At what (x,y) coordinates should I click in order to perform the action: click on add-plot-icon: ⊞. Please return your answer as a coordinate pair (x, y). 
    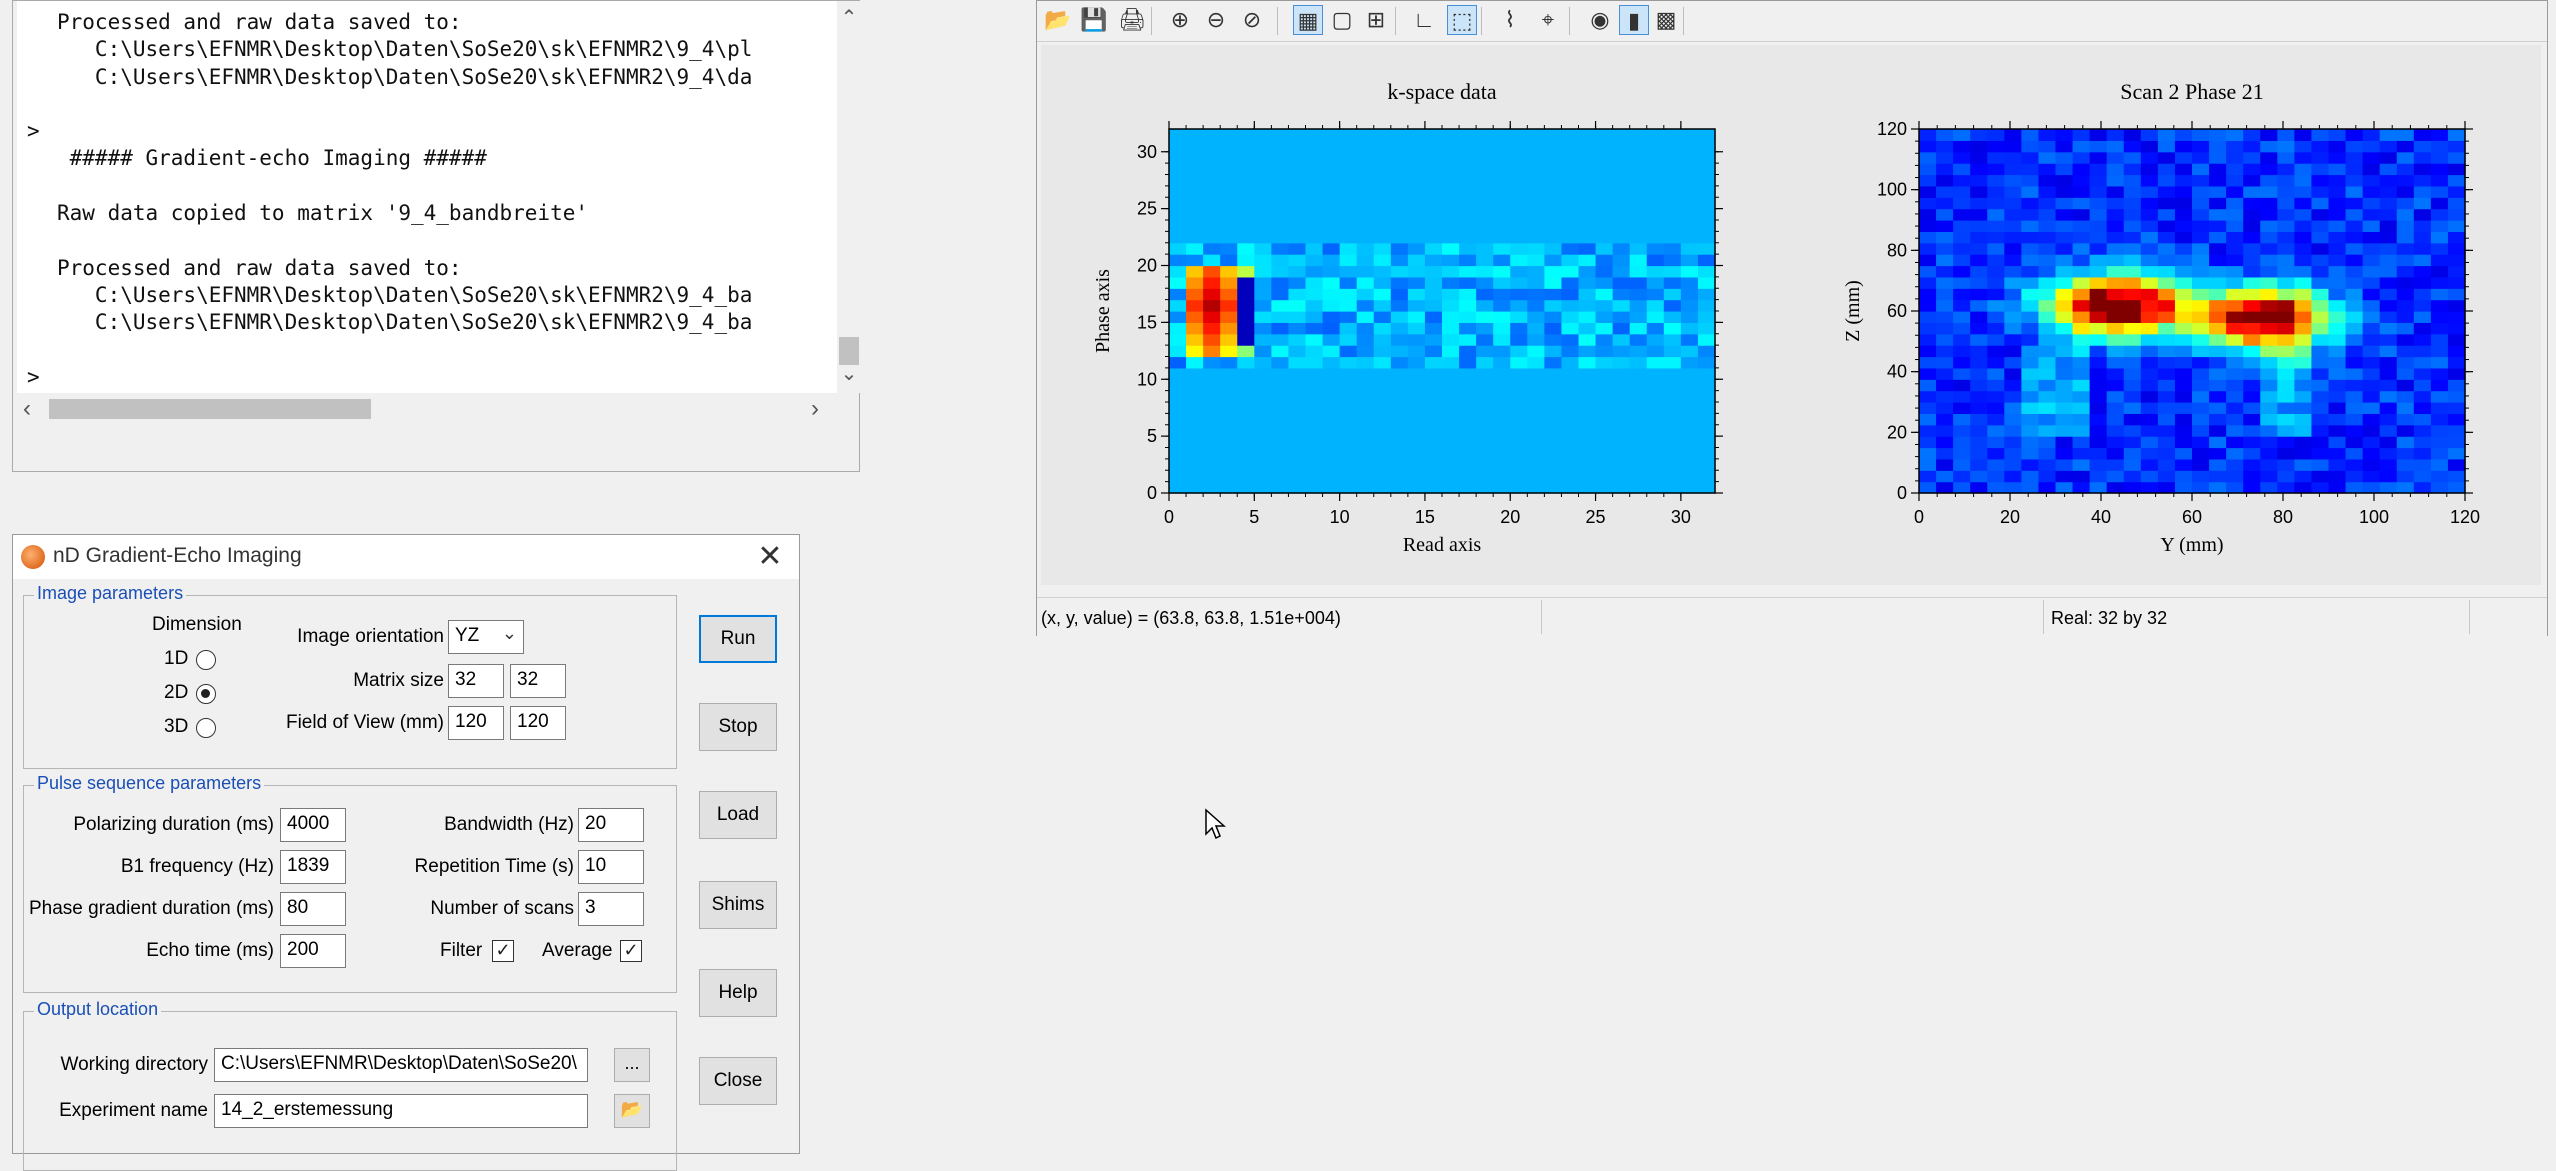
    Looking at the image, I should click on (1376, 19).